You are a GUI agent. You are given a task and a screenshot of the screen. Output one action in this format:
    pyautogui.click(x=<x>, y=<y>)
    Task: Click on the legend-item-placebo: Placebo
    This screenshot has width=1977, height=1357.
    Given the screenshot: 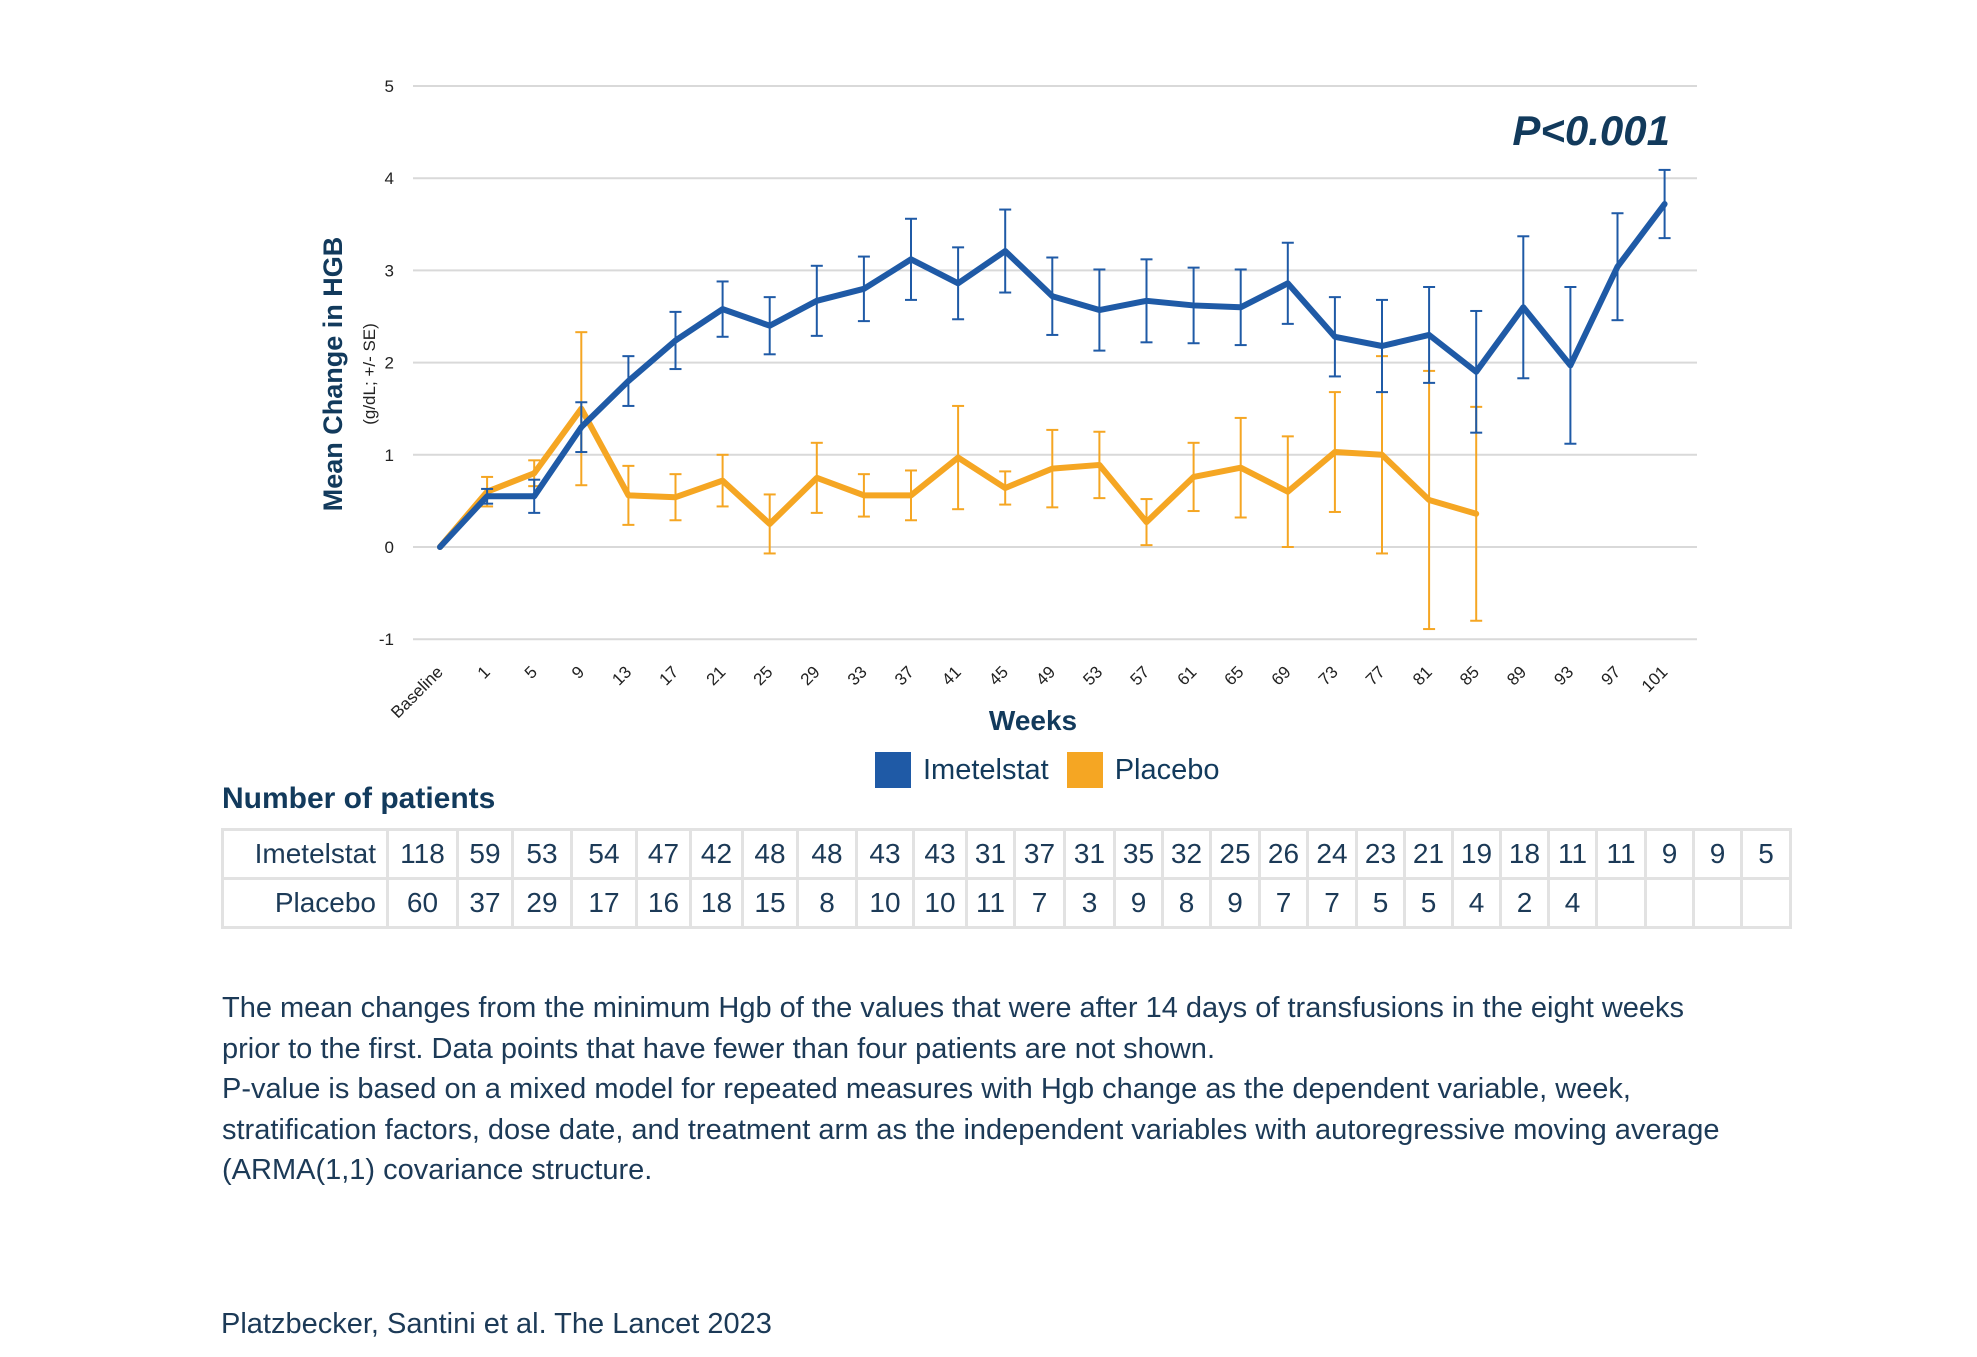 What is the action you would take?
    pyautogui.click(x=1143, y=770)
    